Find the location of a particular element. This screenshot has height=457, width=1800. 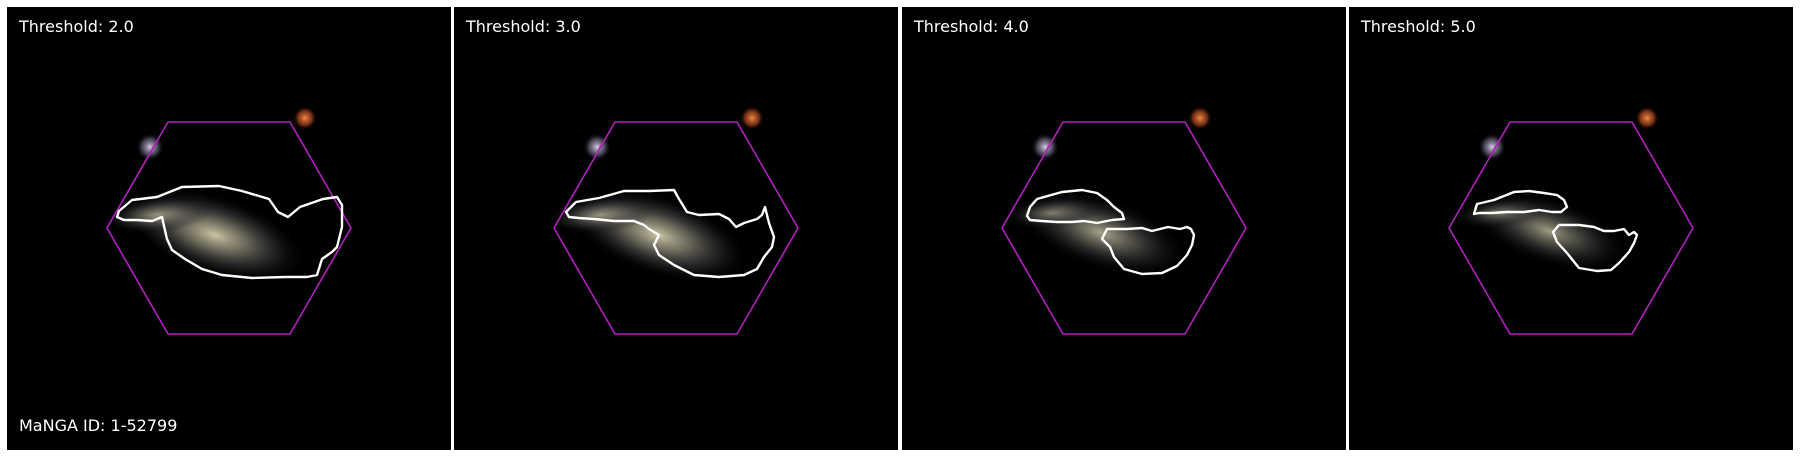

threshold-label: Threshold: 5.0 is located at coordinates (1418, 26).